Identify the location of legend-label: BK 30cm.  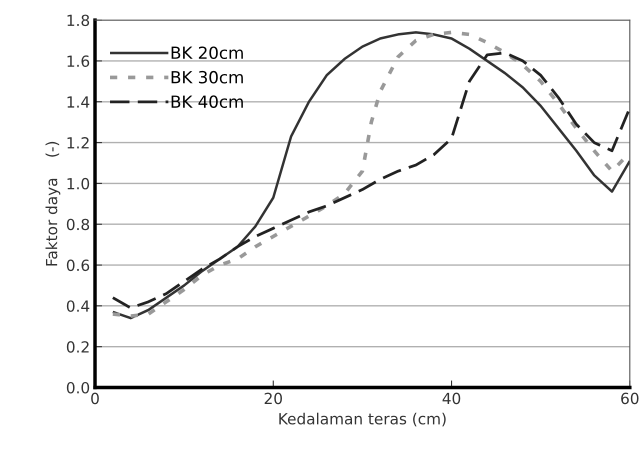
(207, 77).